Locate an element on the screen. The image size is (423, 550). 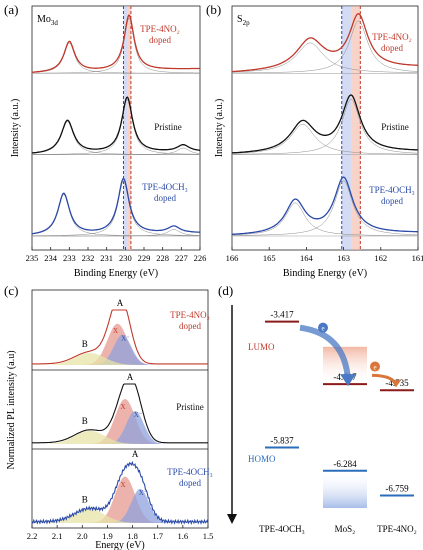
panel-b-ylabel: Intensity (a.u.) is located at coordinates (219, 128).